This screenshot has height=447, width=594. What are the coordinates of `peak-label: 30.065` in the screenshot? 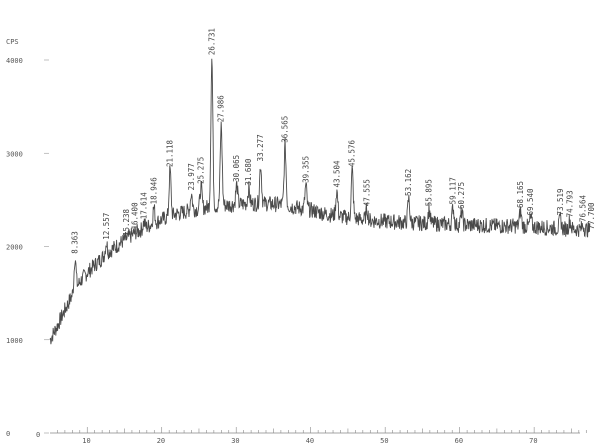 It's located at (236, 168).